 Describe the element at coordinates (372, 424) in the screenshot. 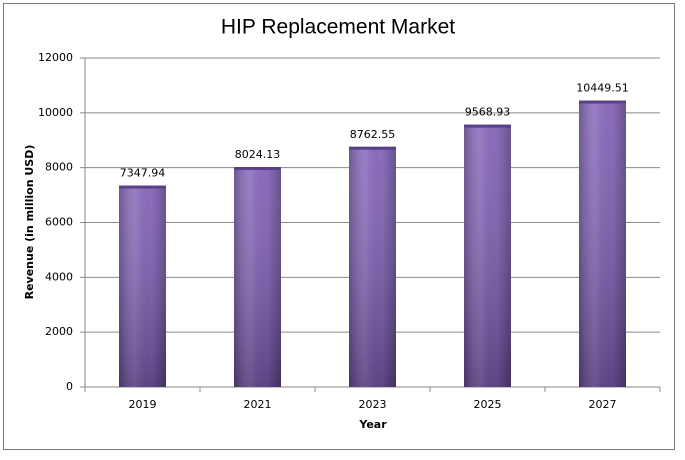

I see `x-axis-title: Year` at that location.